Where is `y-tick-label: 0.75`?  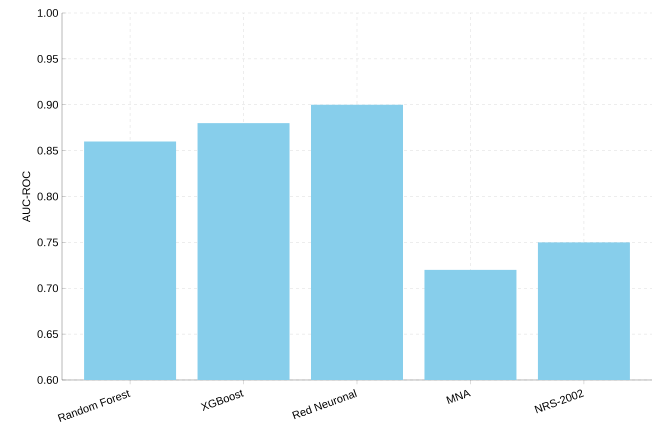
y-tick-label: 0.75 is located at coordinates (47, 242).